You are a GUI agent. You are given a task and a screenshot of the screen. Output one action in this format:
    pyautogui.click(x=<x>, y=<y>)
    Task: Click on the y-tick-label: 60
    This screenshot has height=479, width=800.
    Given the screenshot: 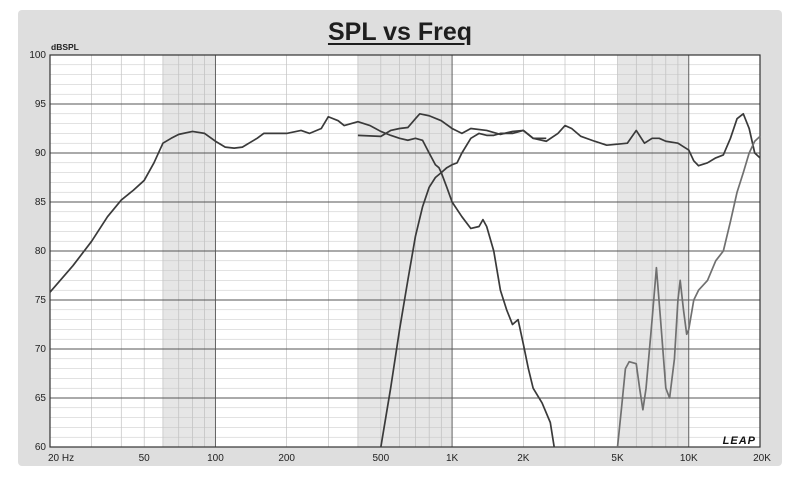 What is the action you would take?
    pyautogui.click(x=41, y=447)
    